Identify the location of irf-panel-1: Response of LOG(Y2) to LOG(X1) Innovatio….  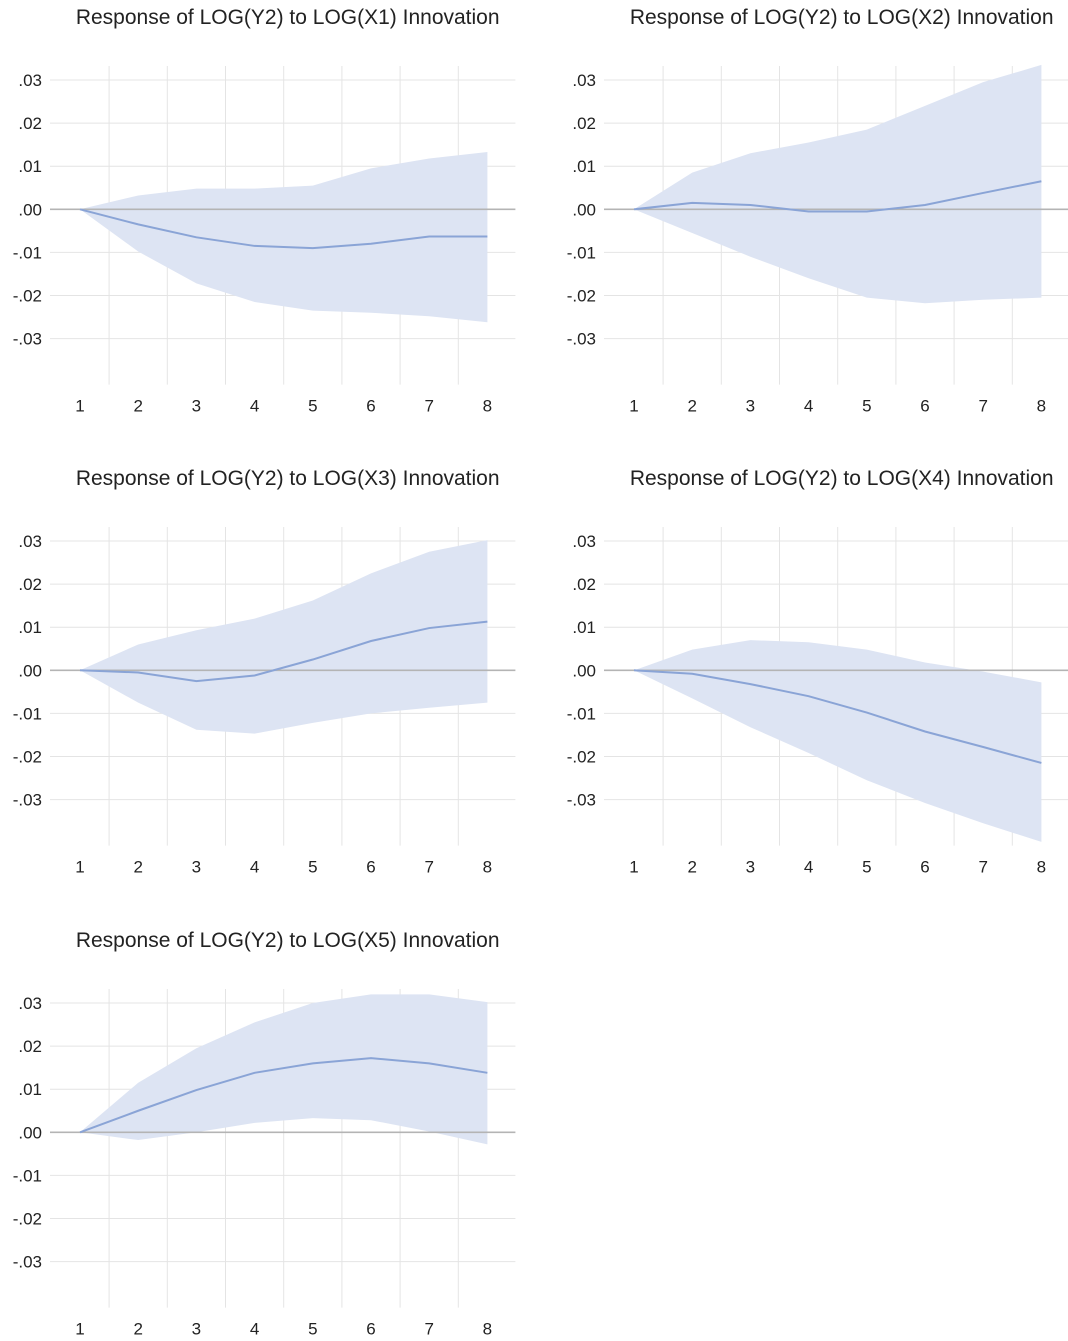
(264, 211).